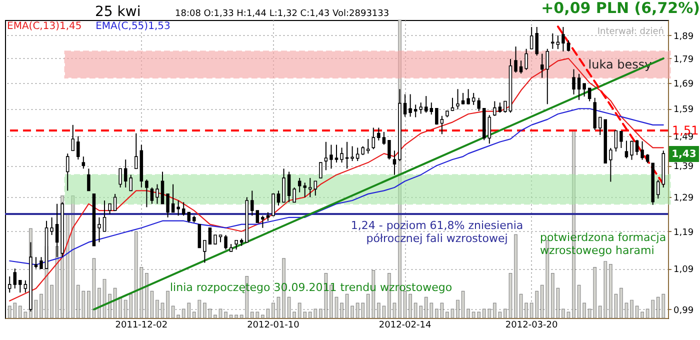 The image size is (700, 340). I want to click on x-tick-label: 2011-12-02, so click(141, 325).